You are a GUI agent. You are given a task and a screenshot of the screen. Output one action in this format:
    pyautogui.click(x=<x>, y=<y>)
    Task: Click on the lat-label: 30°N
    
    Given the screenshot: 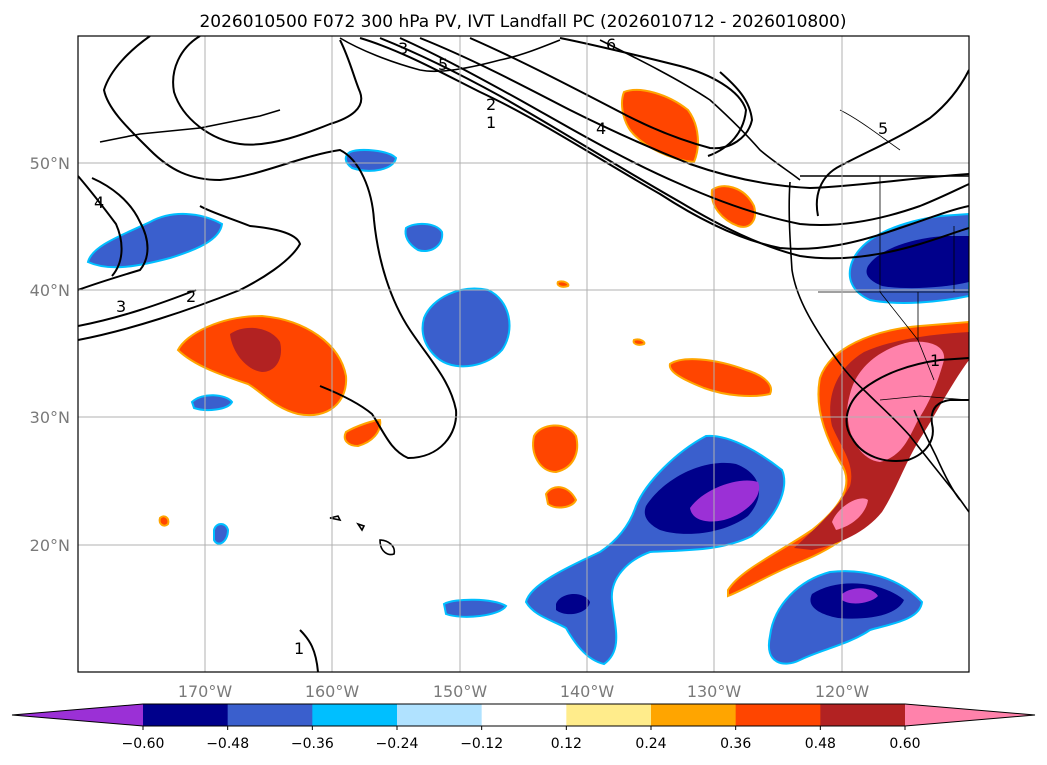 What is the action you would take?
    pyautogui.click(x=50, y=417)
    